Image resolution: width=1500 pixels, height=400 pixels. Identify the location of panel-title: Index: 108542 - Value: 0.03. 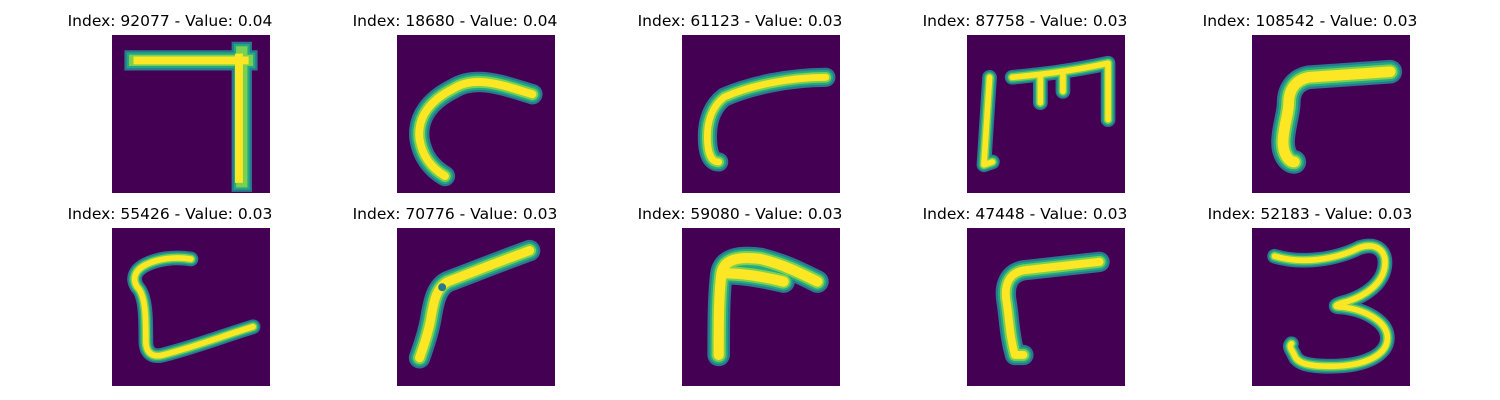
(1310, 21).